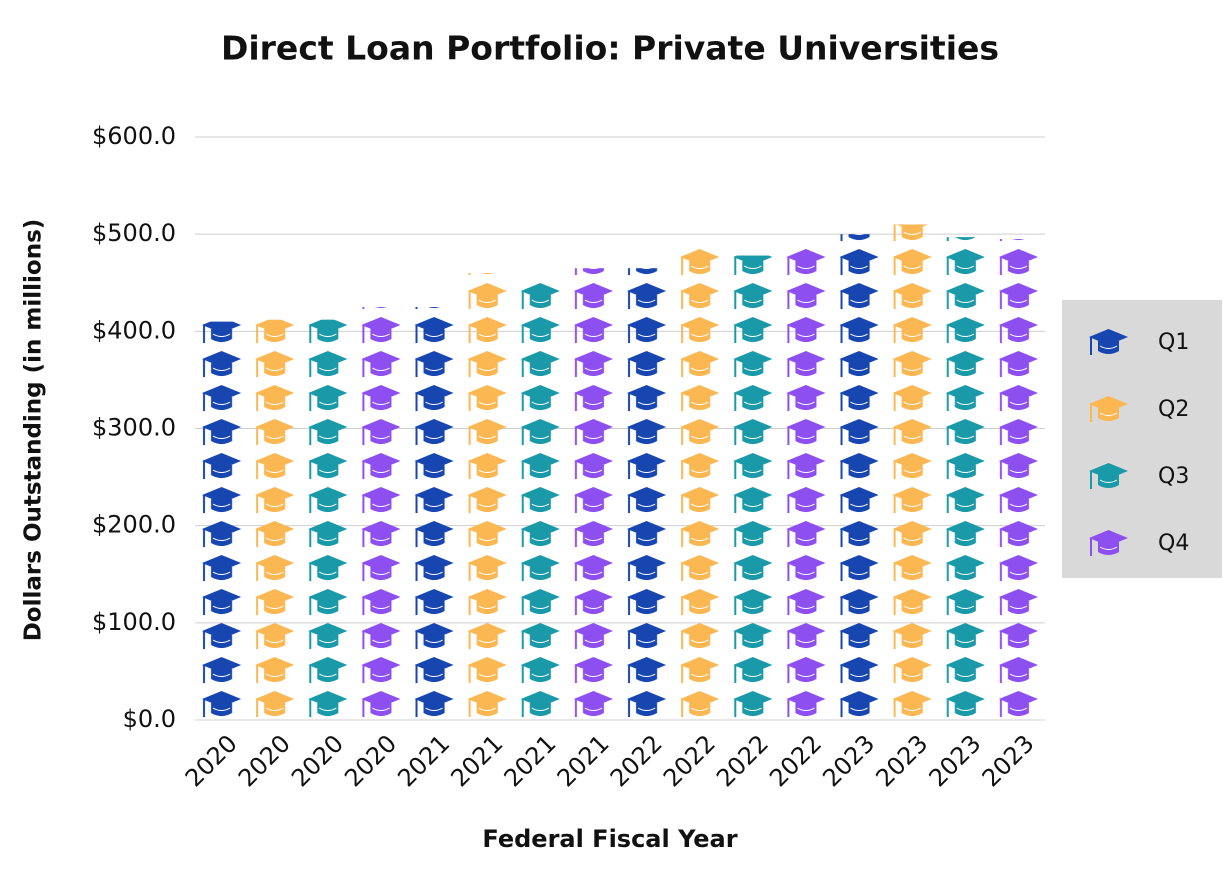 Image resolution: width=1228 pixels, height=871 pixels. I want to click on y-tick-label: $400.0, so click(134, 330).